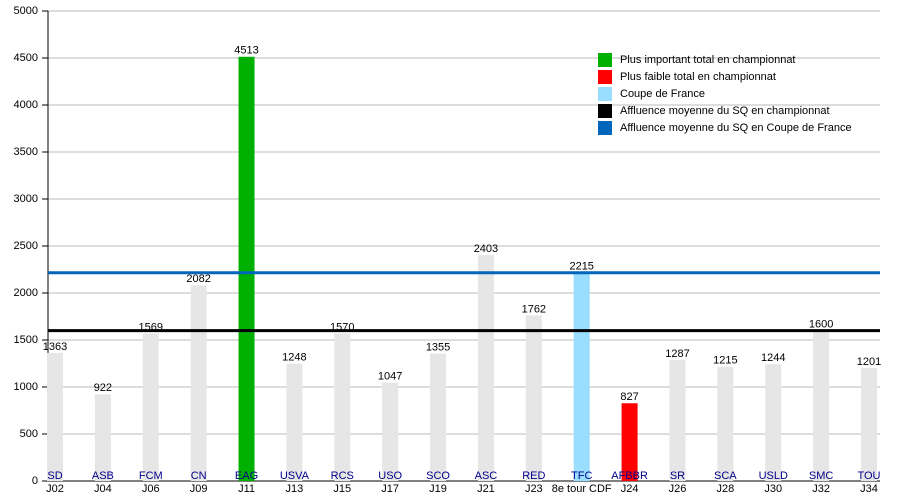  I want to click on team-label: ASB, so click(103, 476).